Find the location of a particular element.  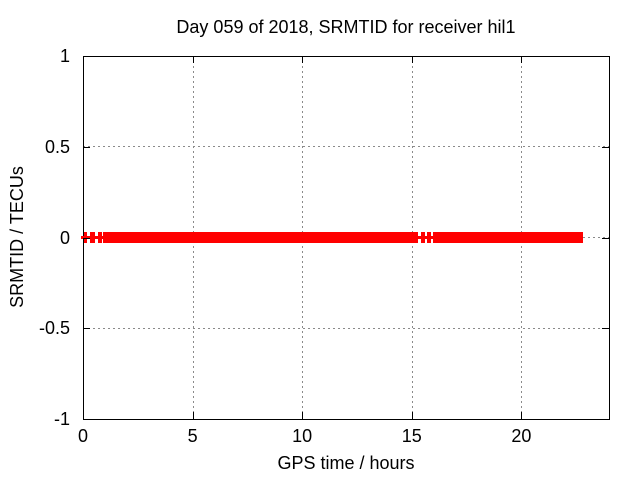

y-tick-label: 0.5 is located at coordinates (57, 146).